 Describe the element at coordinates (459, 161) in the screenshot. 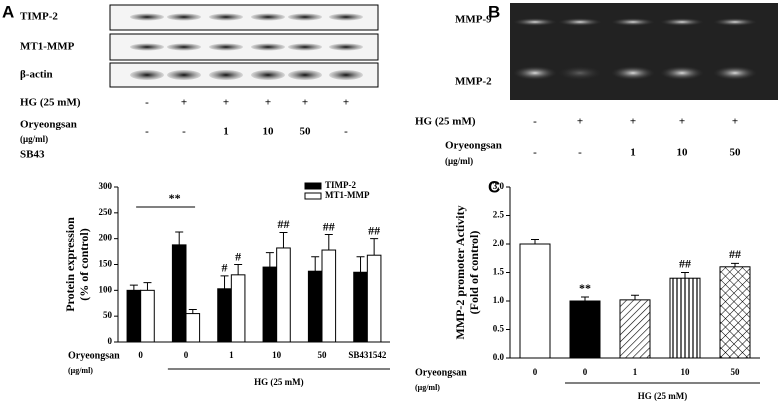

I see `row-label: (μg/ml)` at that location.